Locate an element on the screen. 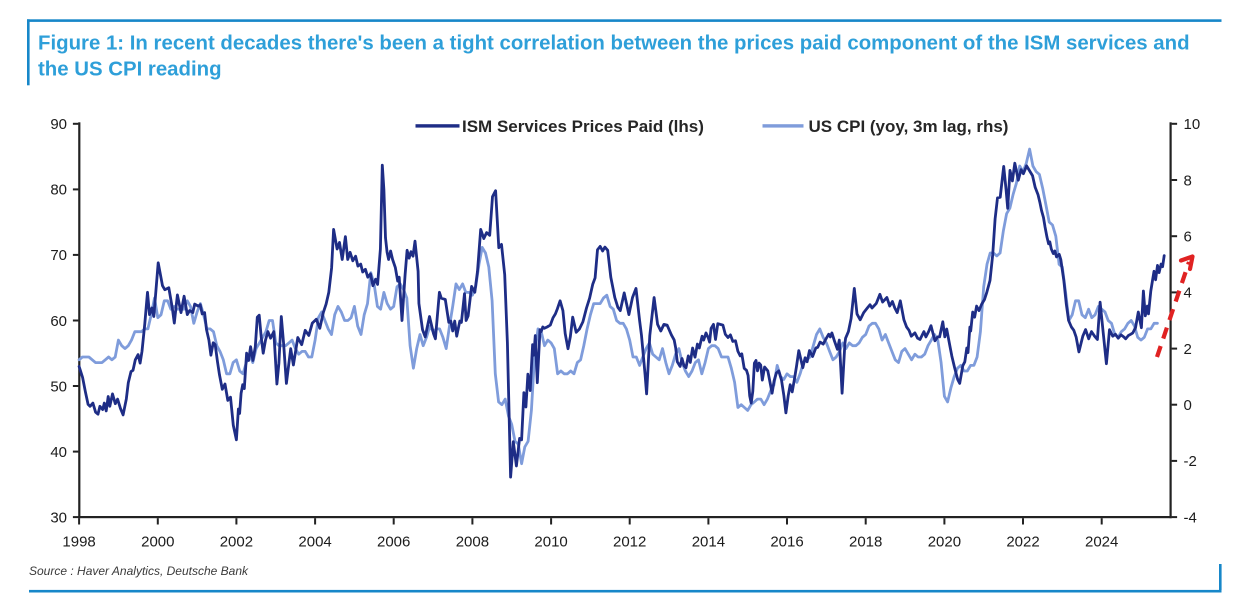  svg-text: 10 is located at coordinates (1192, 124).